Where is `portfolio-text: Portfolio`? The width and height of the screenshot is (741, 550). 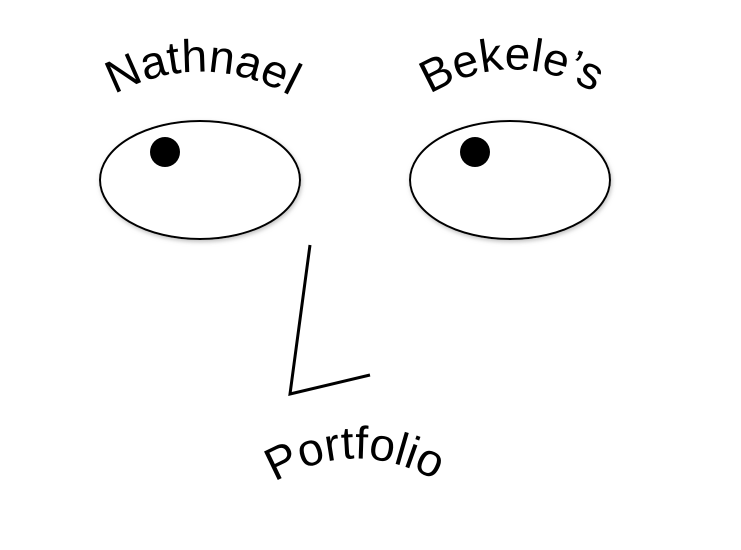
portfolio-text: Portfolio is located at coordinates (354, 453).